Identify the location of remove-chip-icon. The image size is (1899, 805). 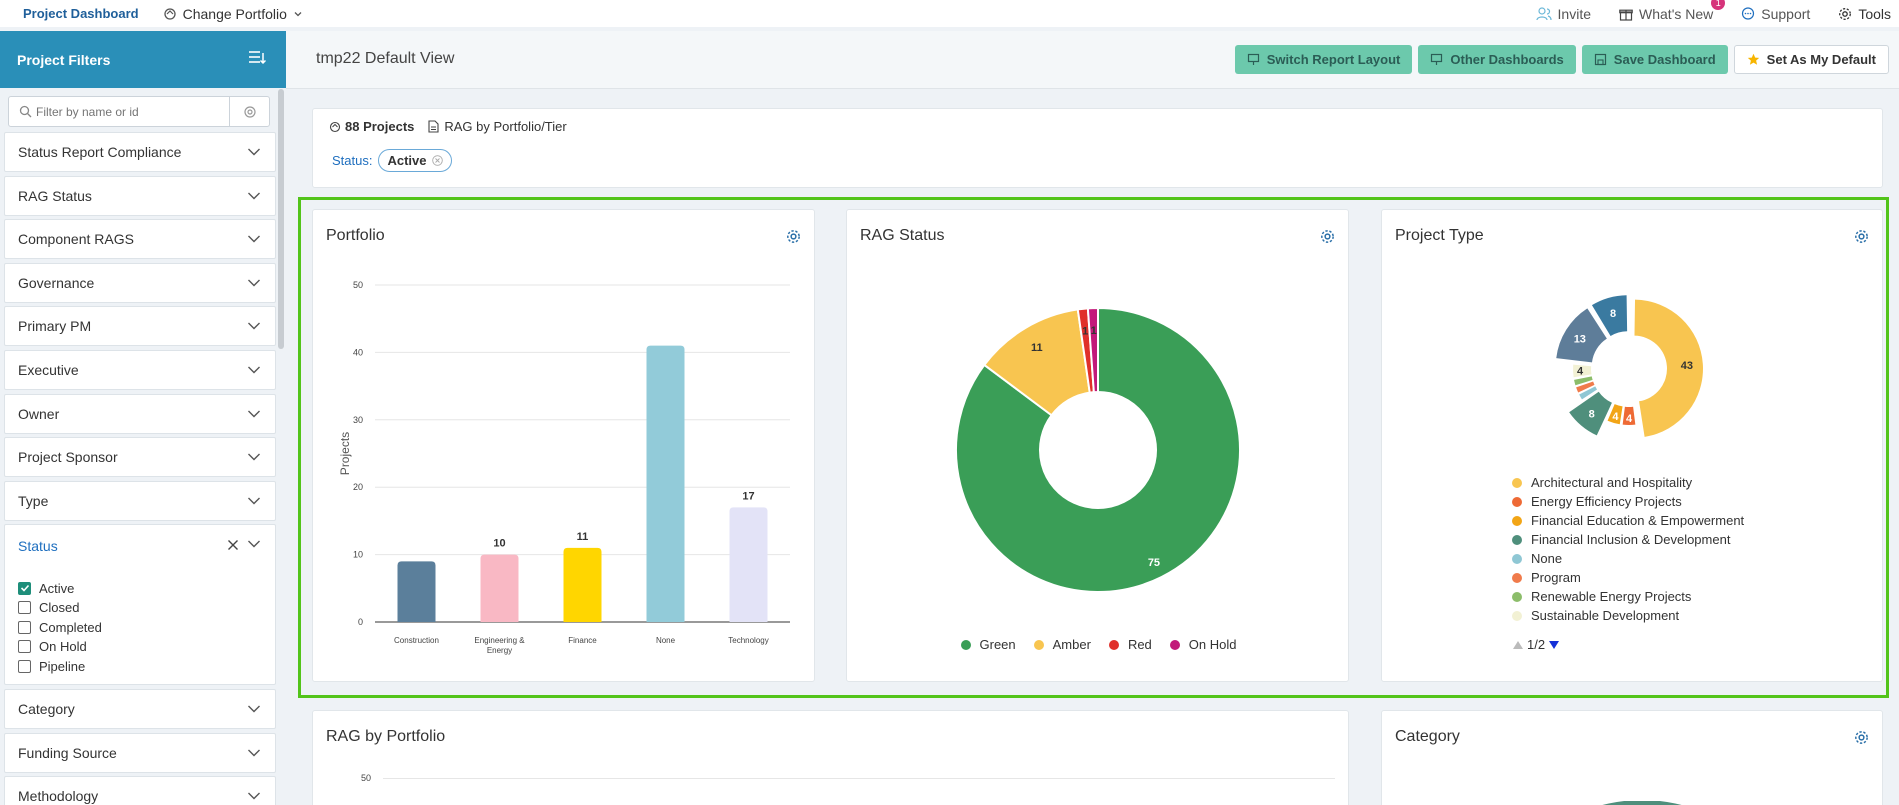
(437, 160).